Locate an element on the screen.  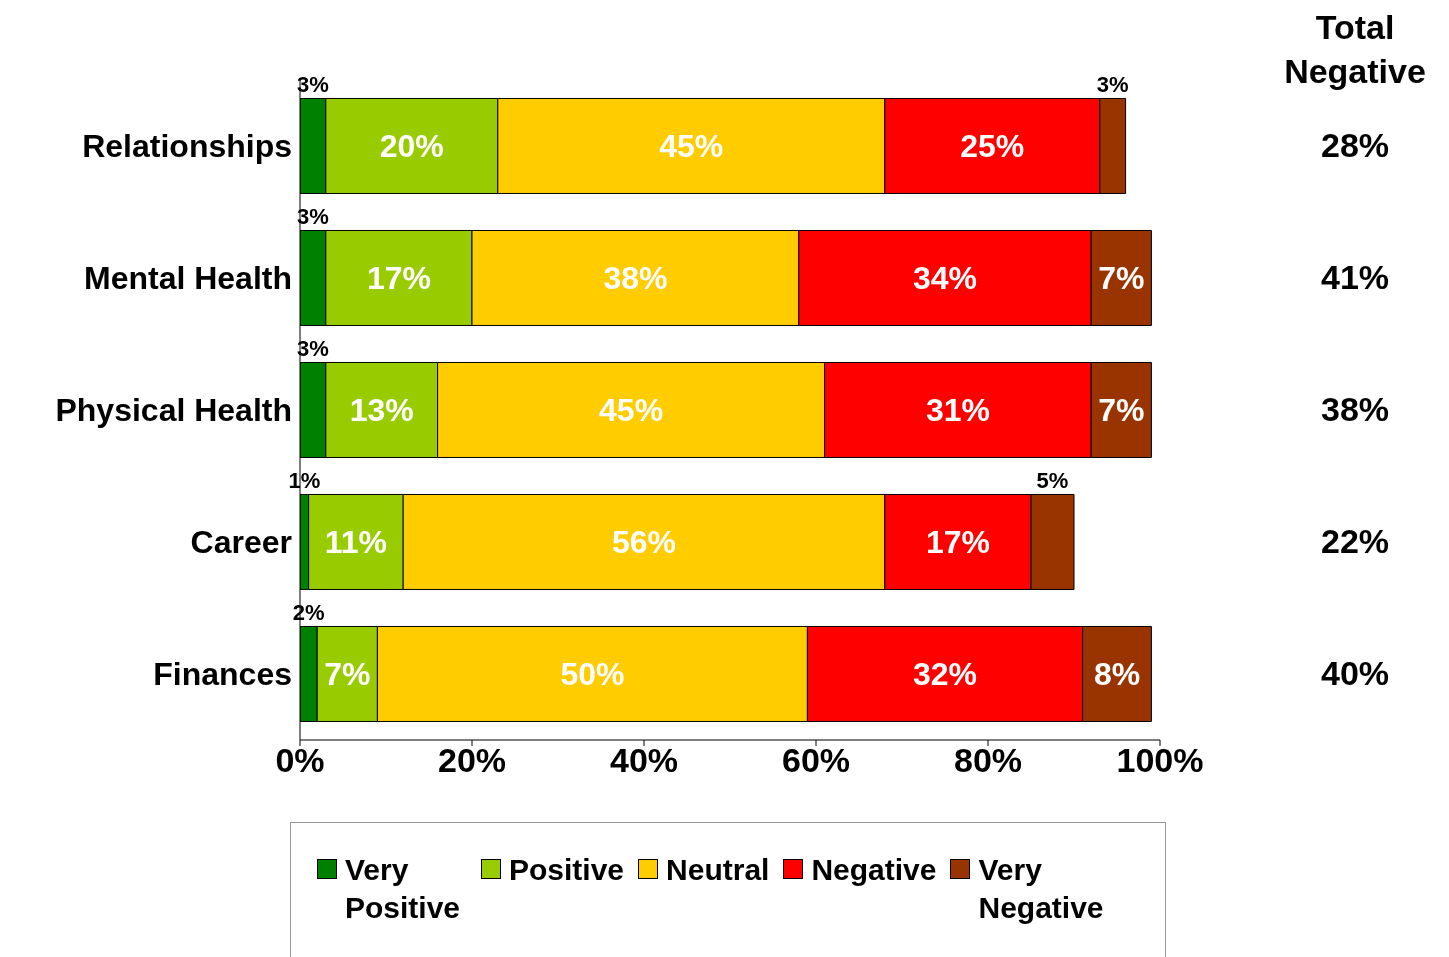
data-label: 34% is located at coordinates (945, 277).